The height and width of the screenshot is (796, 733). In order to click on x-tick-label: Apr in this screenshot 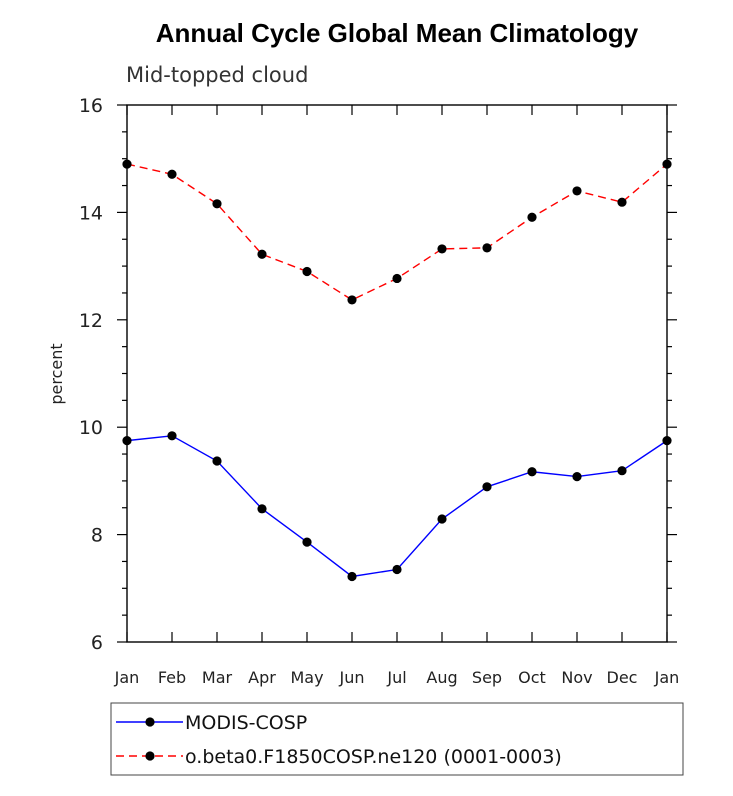, I will do `click(262, 677)`.